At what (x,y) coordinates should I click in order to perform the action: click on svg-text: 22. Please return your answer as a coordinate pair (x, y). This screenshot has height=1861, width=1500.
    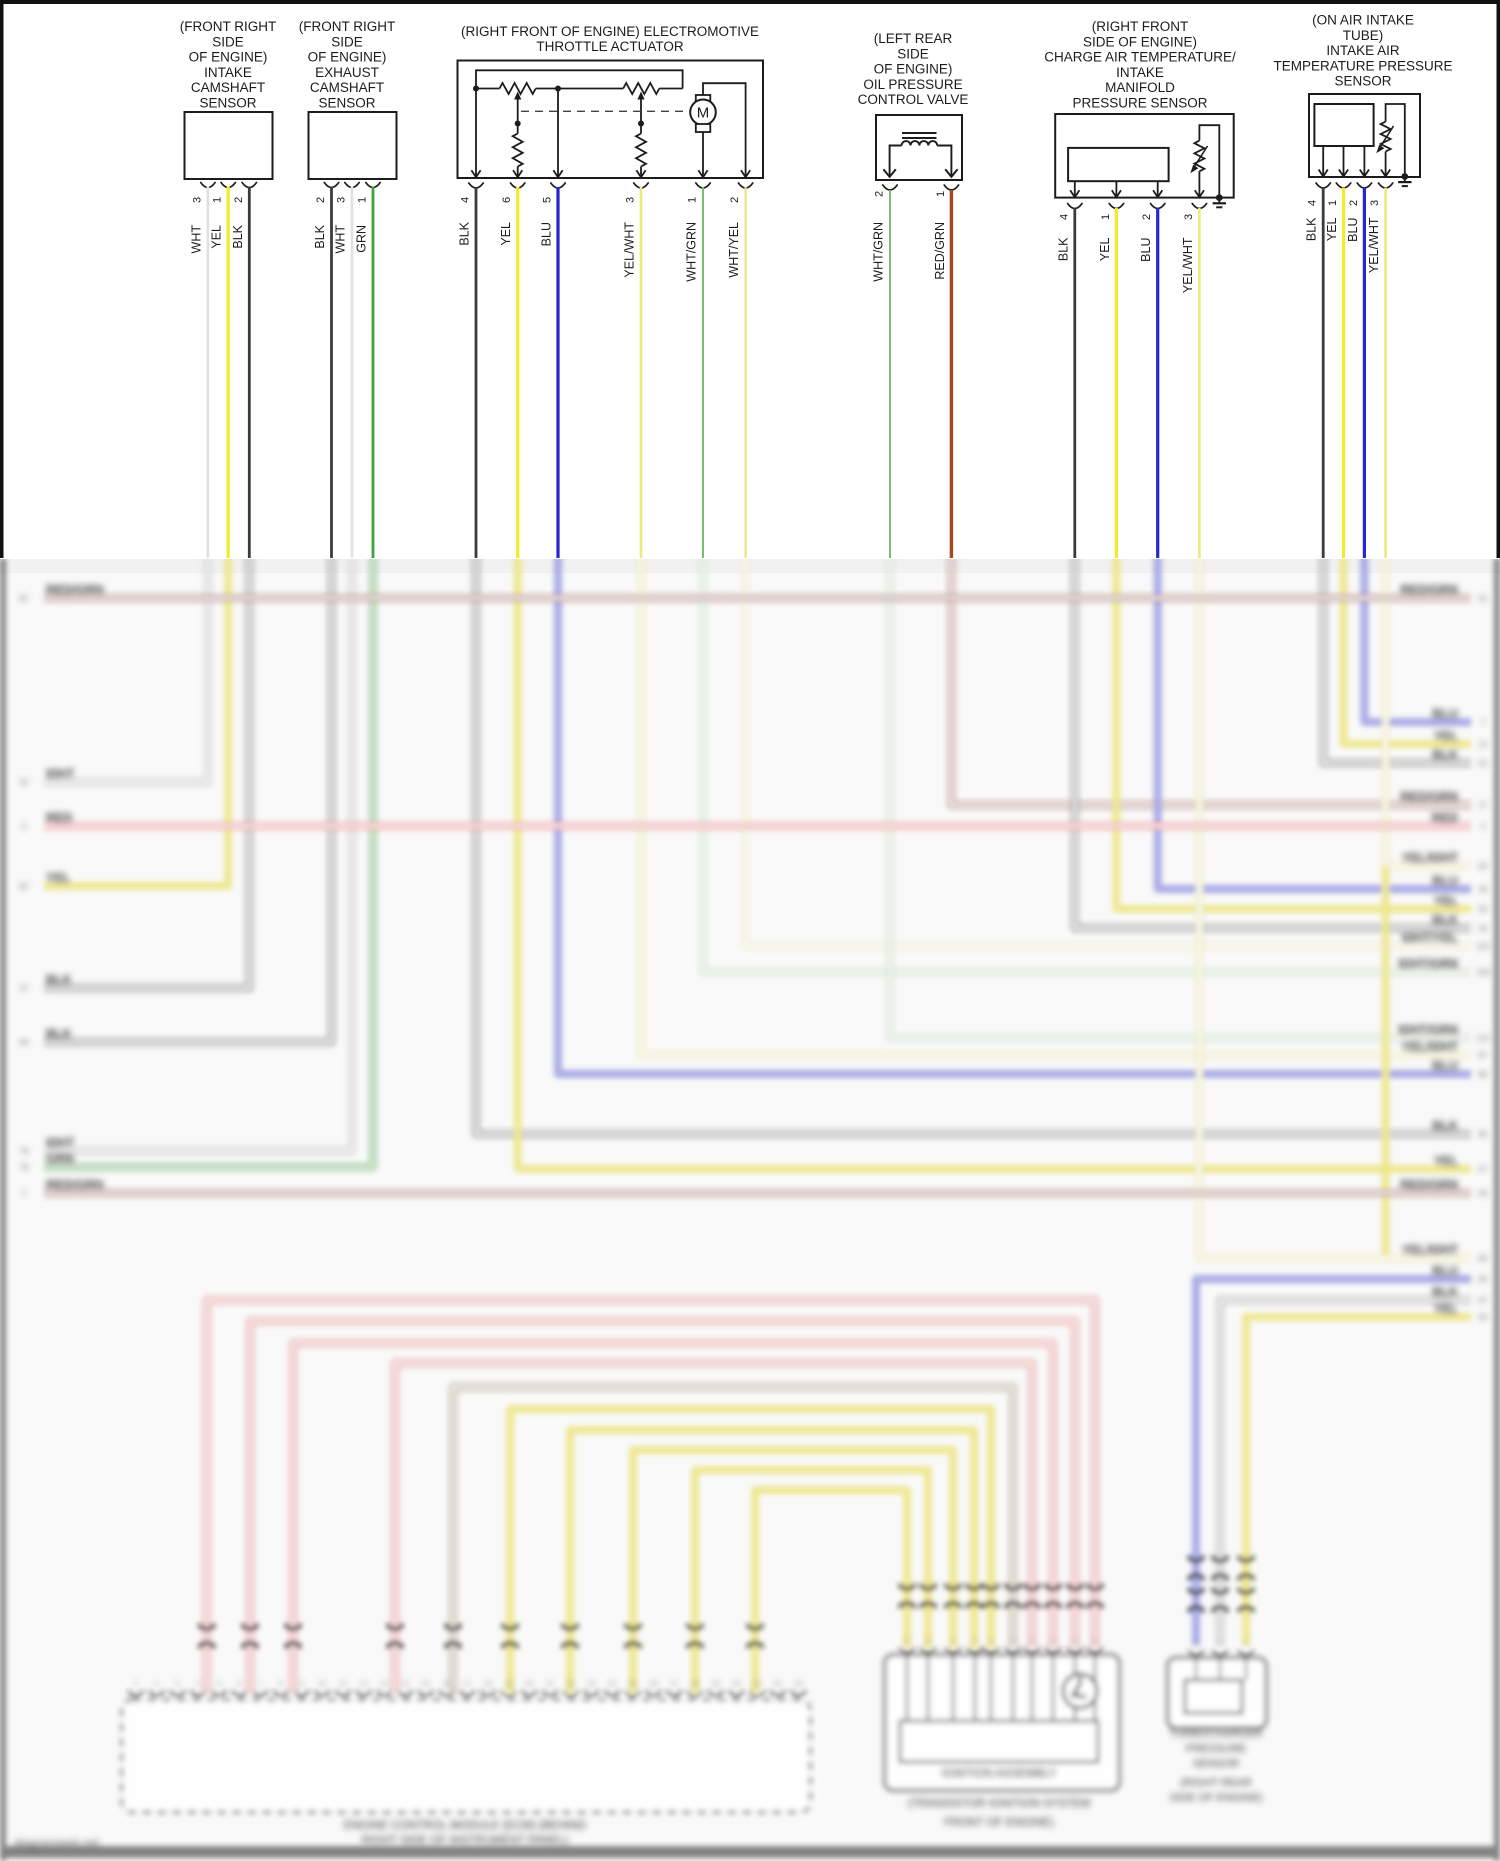
    Looking at the image, I should click on (571, 1684).